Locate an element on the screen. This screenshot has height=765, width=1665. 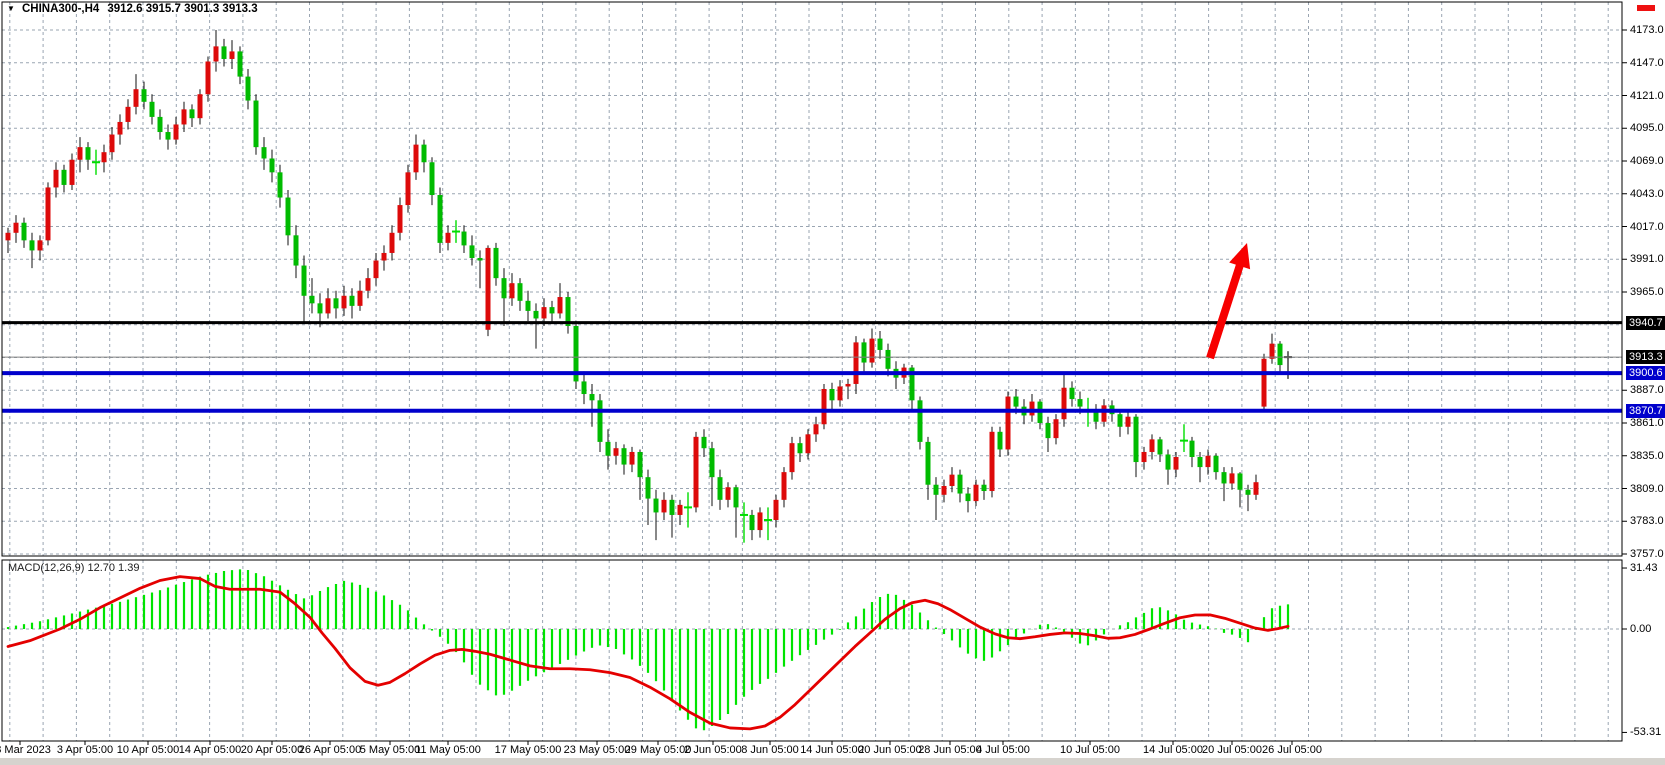
price-badge: 3870.7 is located at coordinates (1645, 410).